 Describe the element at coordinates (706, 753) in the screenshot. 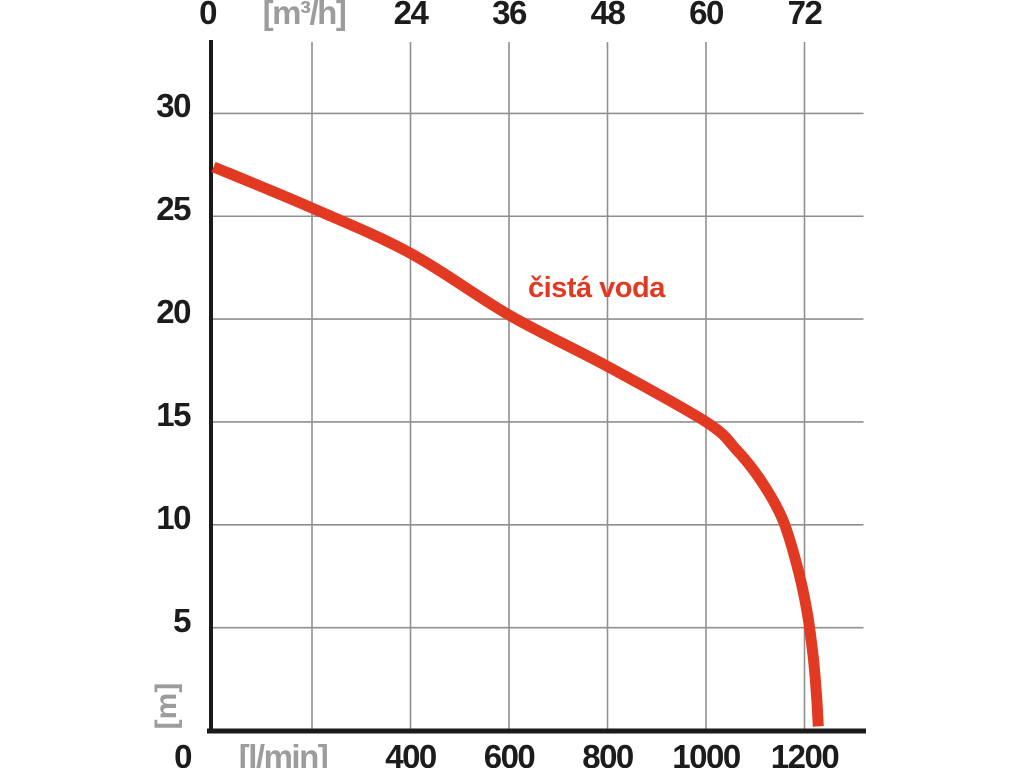

I see `tick-label: 1000` at that location.